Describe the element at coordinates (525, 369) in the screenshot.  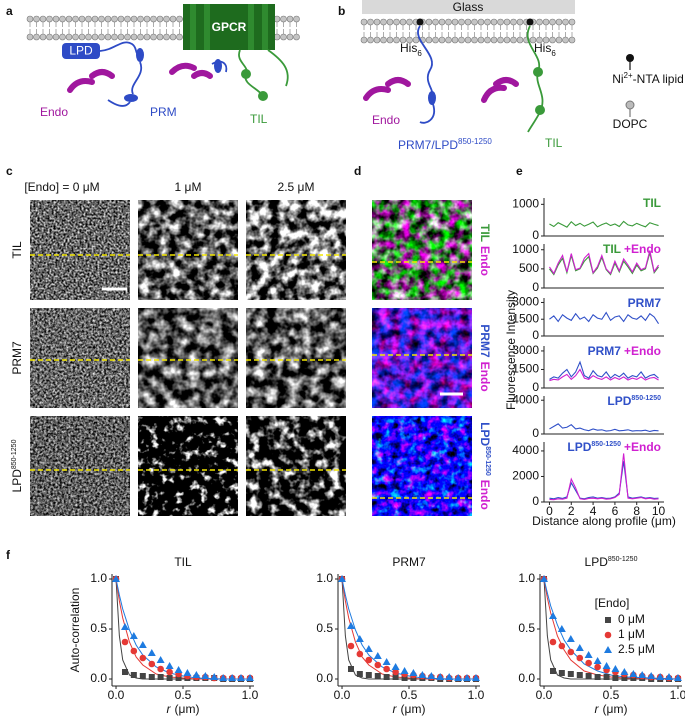
I see `y-tick-label: 1500` at that location.